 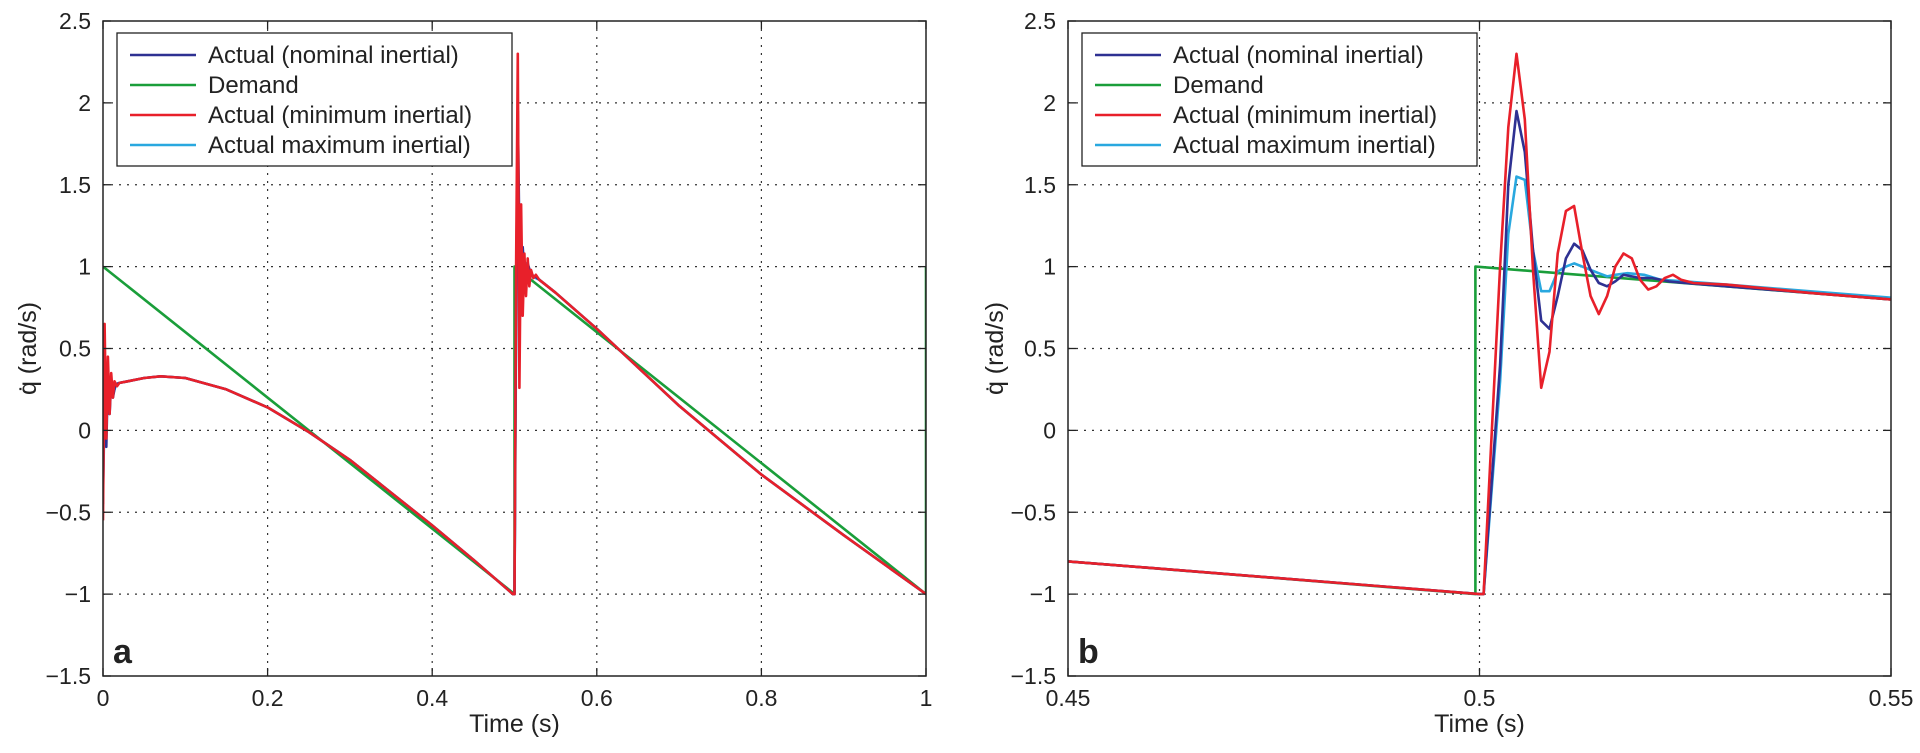 I want to click on x-tick-label: 0, so click(x=103, y=698).